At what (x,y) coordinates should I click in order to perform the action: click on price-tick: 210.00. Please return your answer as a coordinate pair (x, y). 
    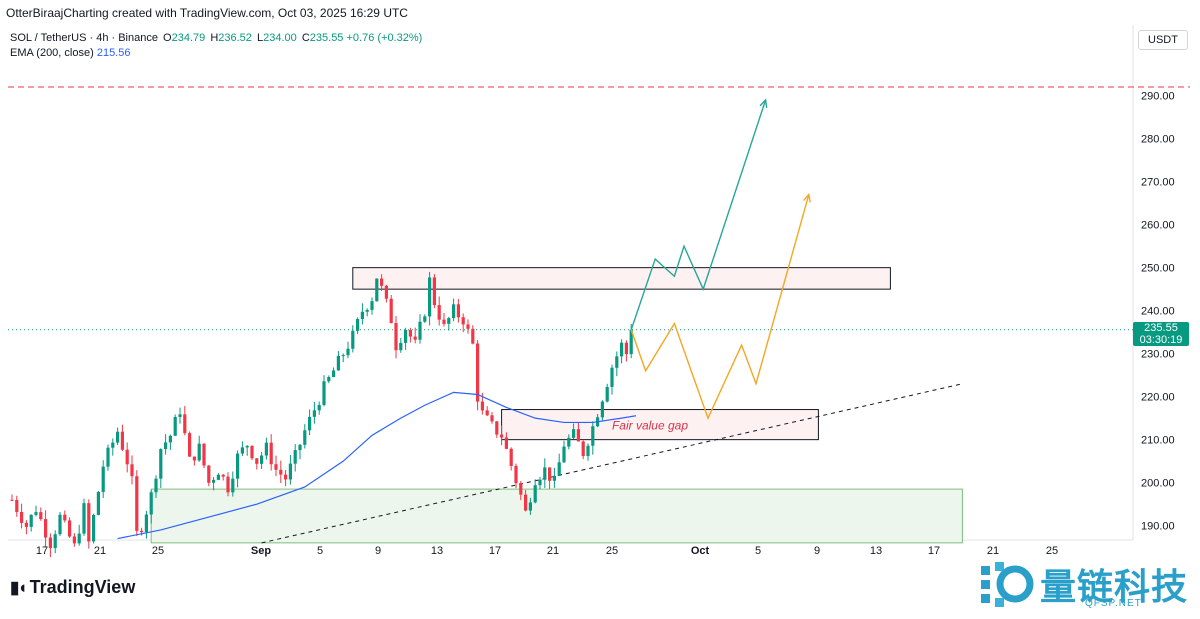
    Looking at the image, I should click on (1158, 441).